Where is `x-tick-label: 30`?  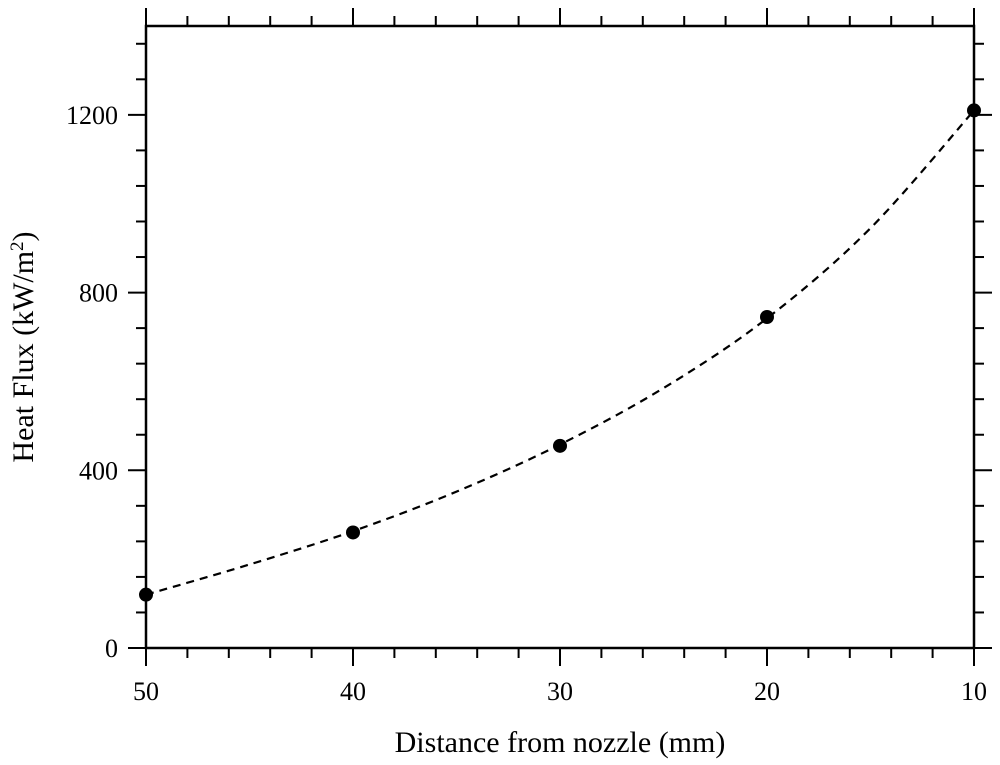 x-tick-label: 30 is located at coordinates (560, 691).